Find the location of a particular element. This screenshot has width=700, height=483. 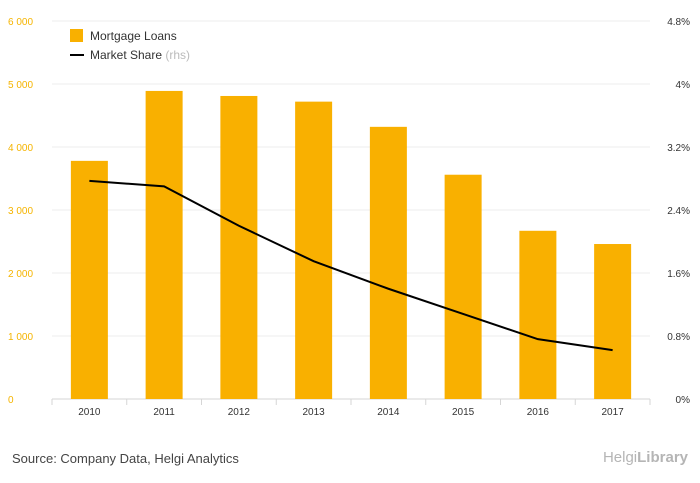

brand-name-part-1: Helgi is located at coordinates (620, 457).